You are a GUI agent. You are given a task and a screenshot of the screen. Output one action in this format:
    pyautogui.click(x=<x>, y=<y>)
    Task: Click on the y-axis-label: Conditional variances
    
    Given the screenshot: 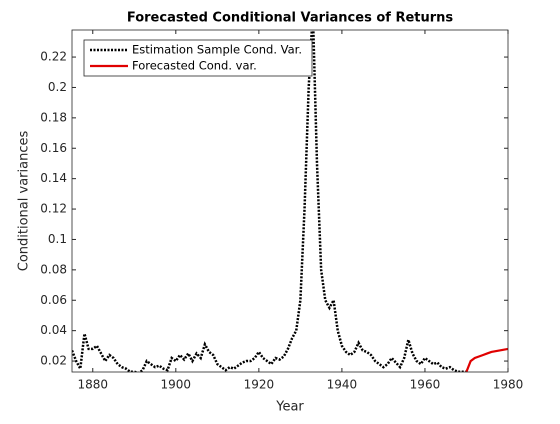 What is the action you would take?
    pyautogui.click(x=24, y=201)
    